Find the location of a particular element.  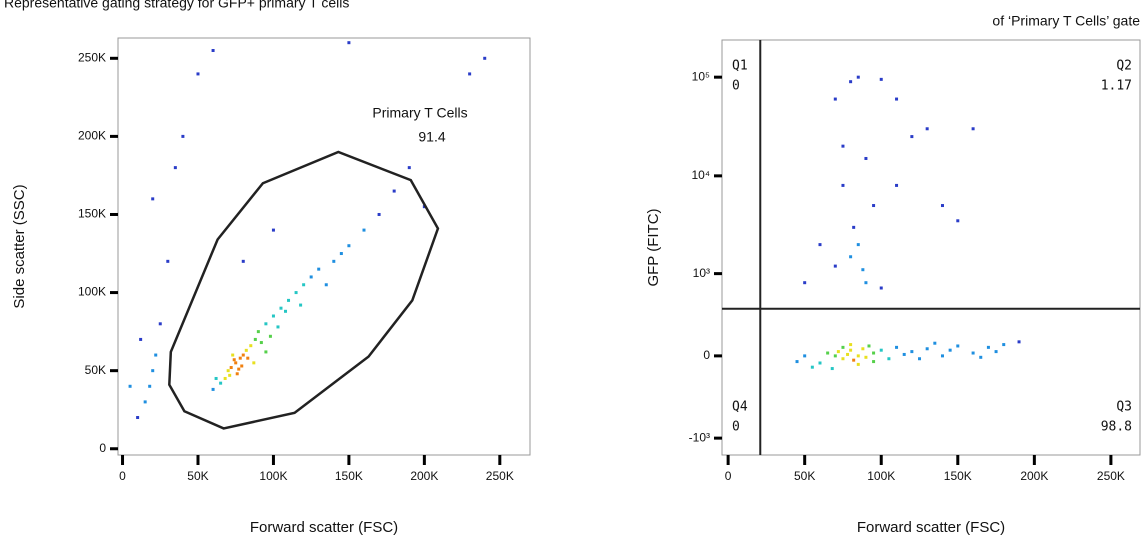

y-tick-label: 150K is located at coordinates (92, 214).